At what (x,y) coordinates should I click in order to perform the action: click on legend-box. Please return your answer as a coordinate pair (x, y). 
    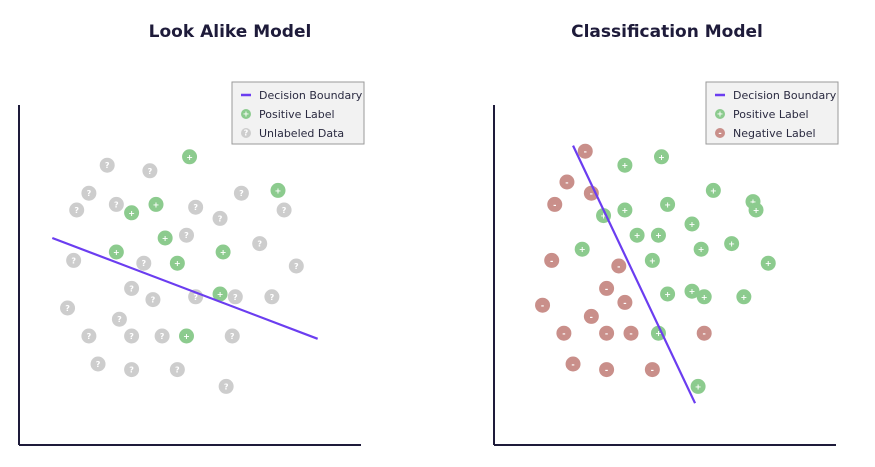
    Looking at the image, I should click on (772, 113).